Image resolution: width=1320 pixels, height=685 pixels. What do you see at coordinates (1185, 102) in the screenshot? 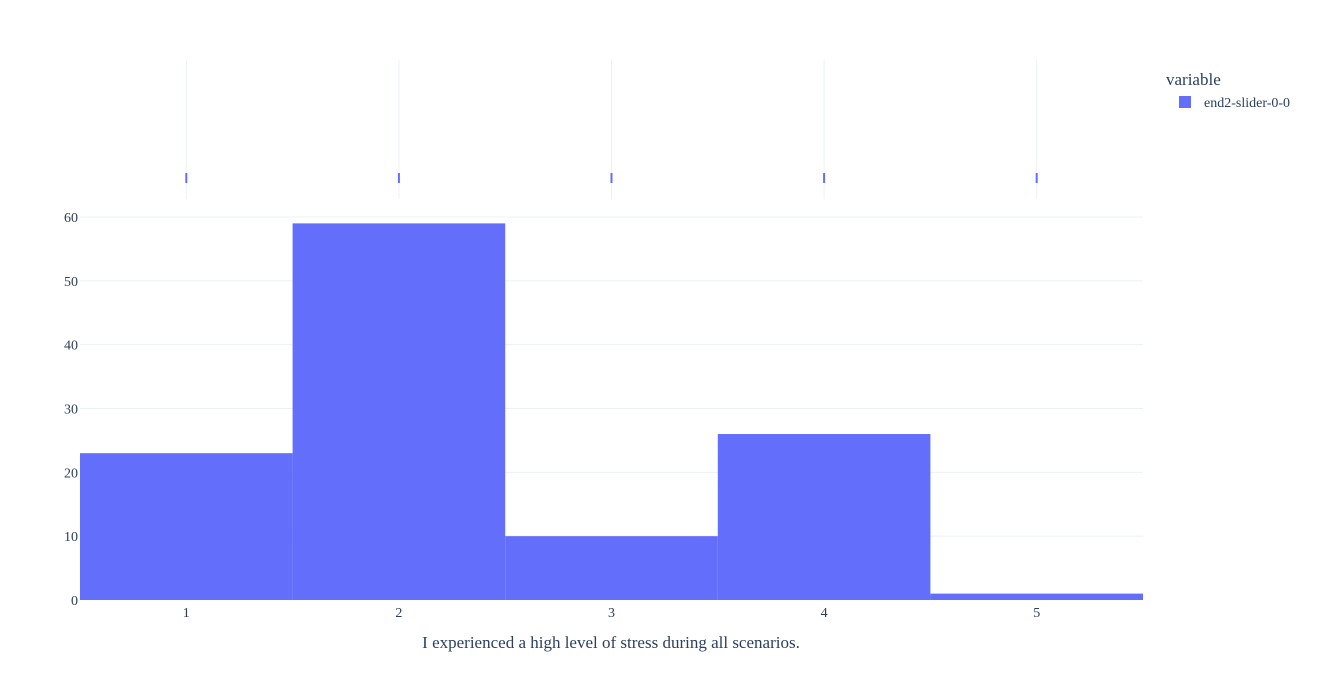
I see `legend-swatch` at bounding box center [1185, 102].